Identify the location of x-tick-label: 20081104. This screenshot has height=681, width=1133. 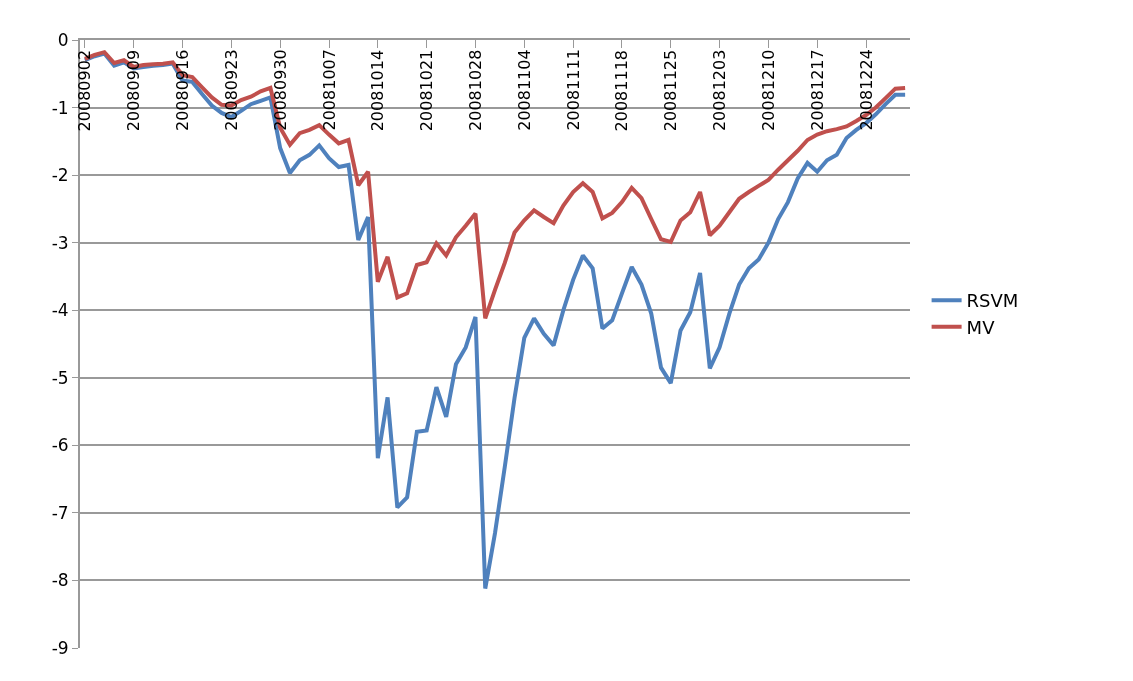
(524, 90).